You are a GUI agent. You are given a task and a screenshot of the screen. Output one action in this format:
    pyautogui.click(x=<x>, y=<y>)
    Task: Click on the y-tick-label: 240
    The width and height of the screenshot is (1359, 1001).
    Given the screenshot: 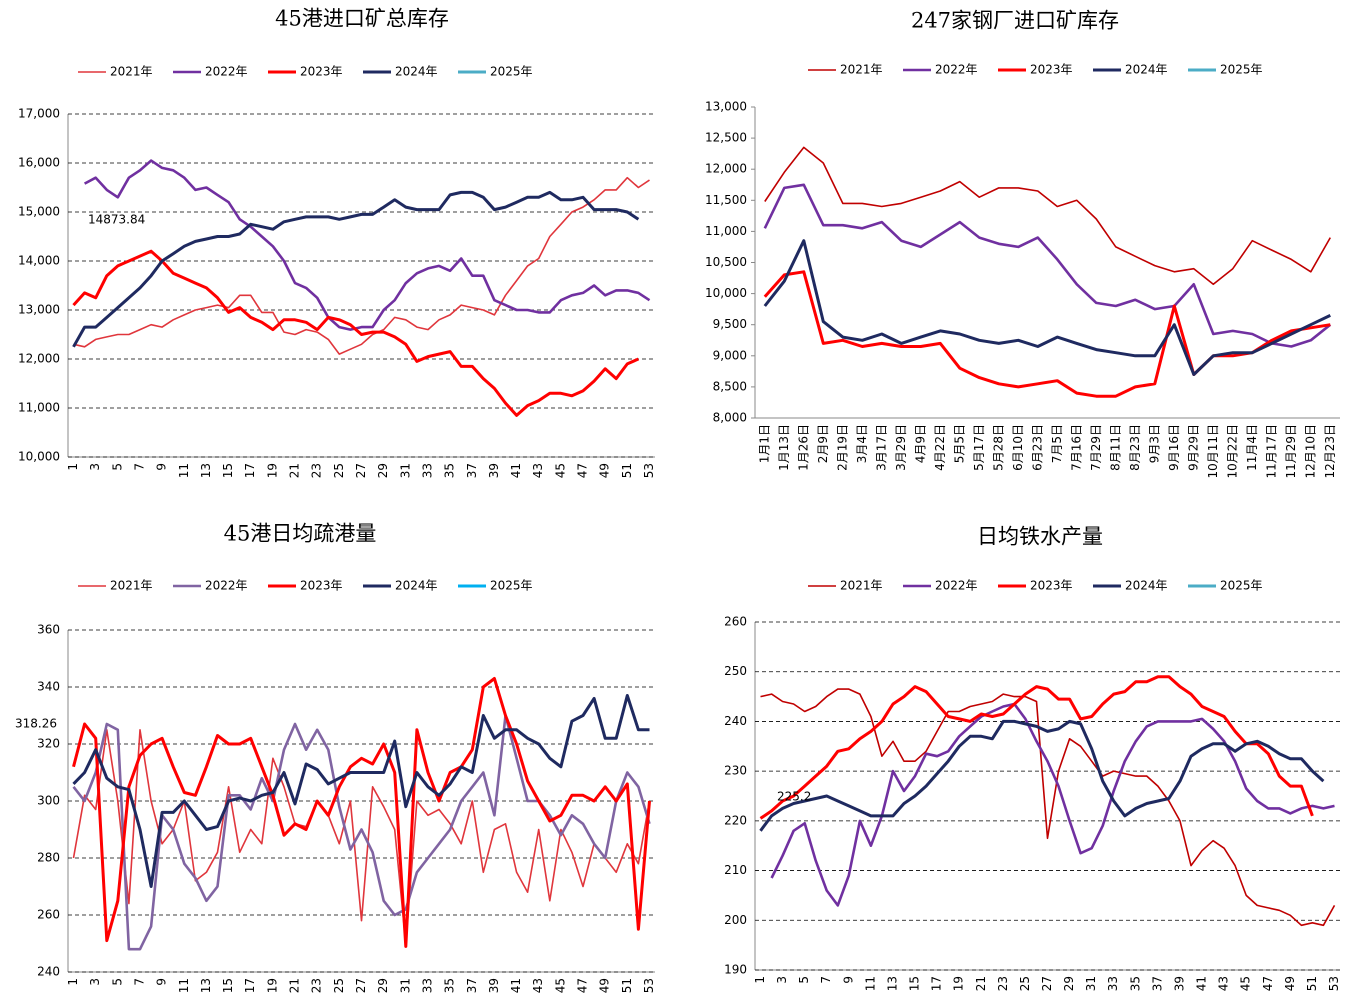 What is the action you would take?
    pyautogui.click(x=48, y=972)
    